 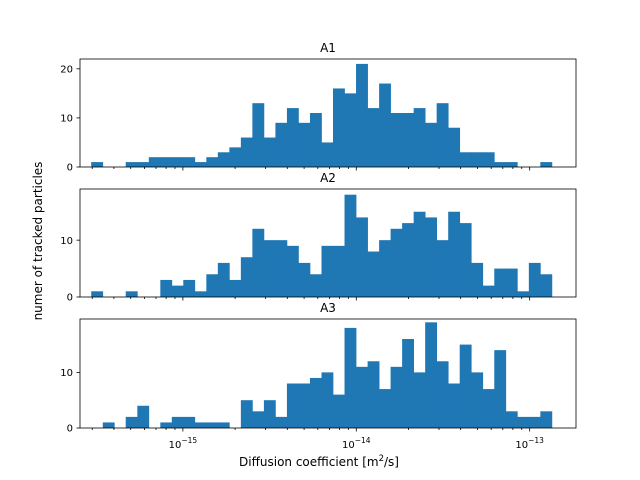 What do you see at coordinates (319, 461) in the screenshot?
I see `x-axis-label: Diffusion coefficient [m2/s]` at bounding box center [319, 461].